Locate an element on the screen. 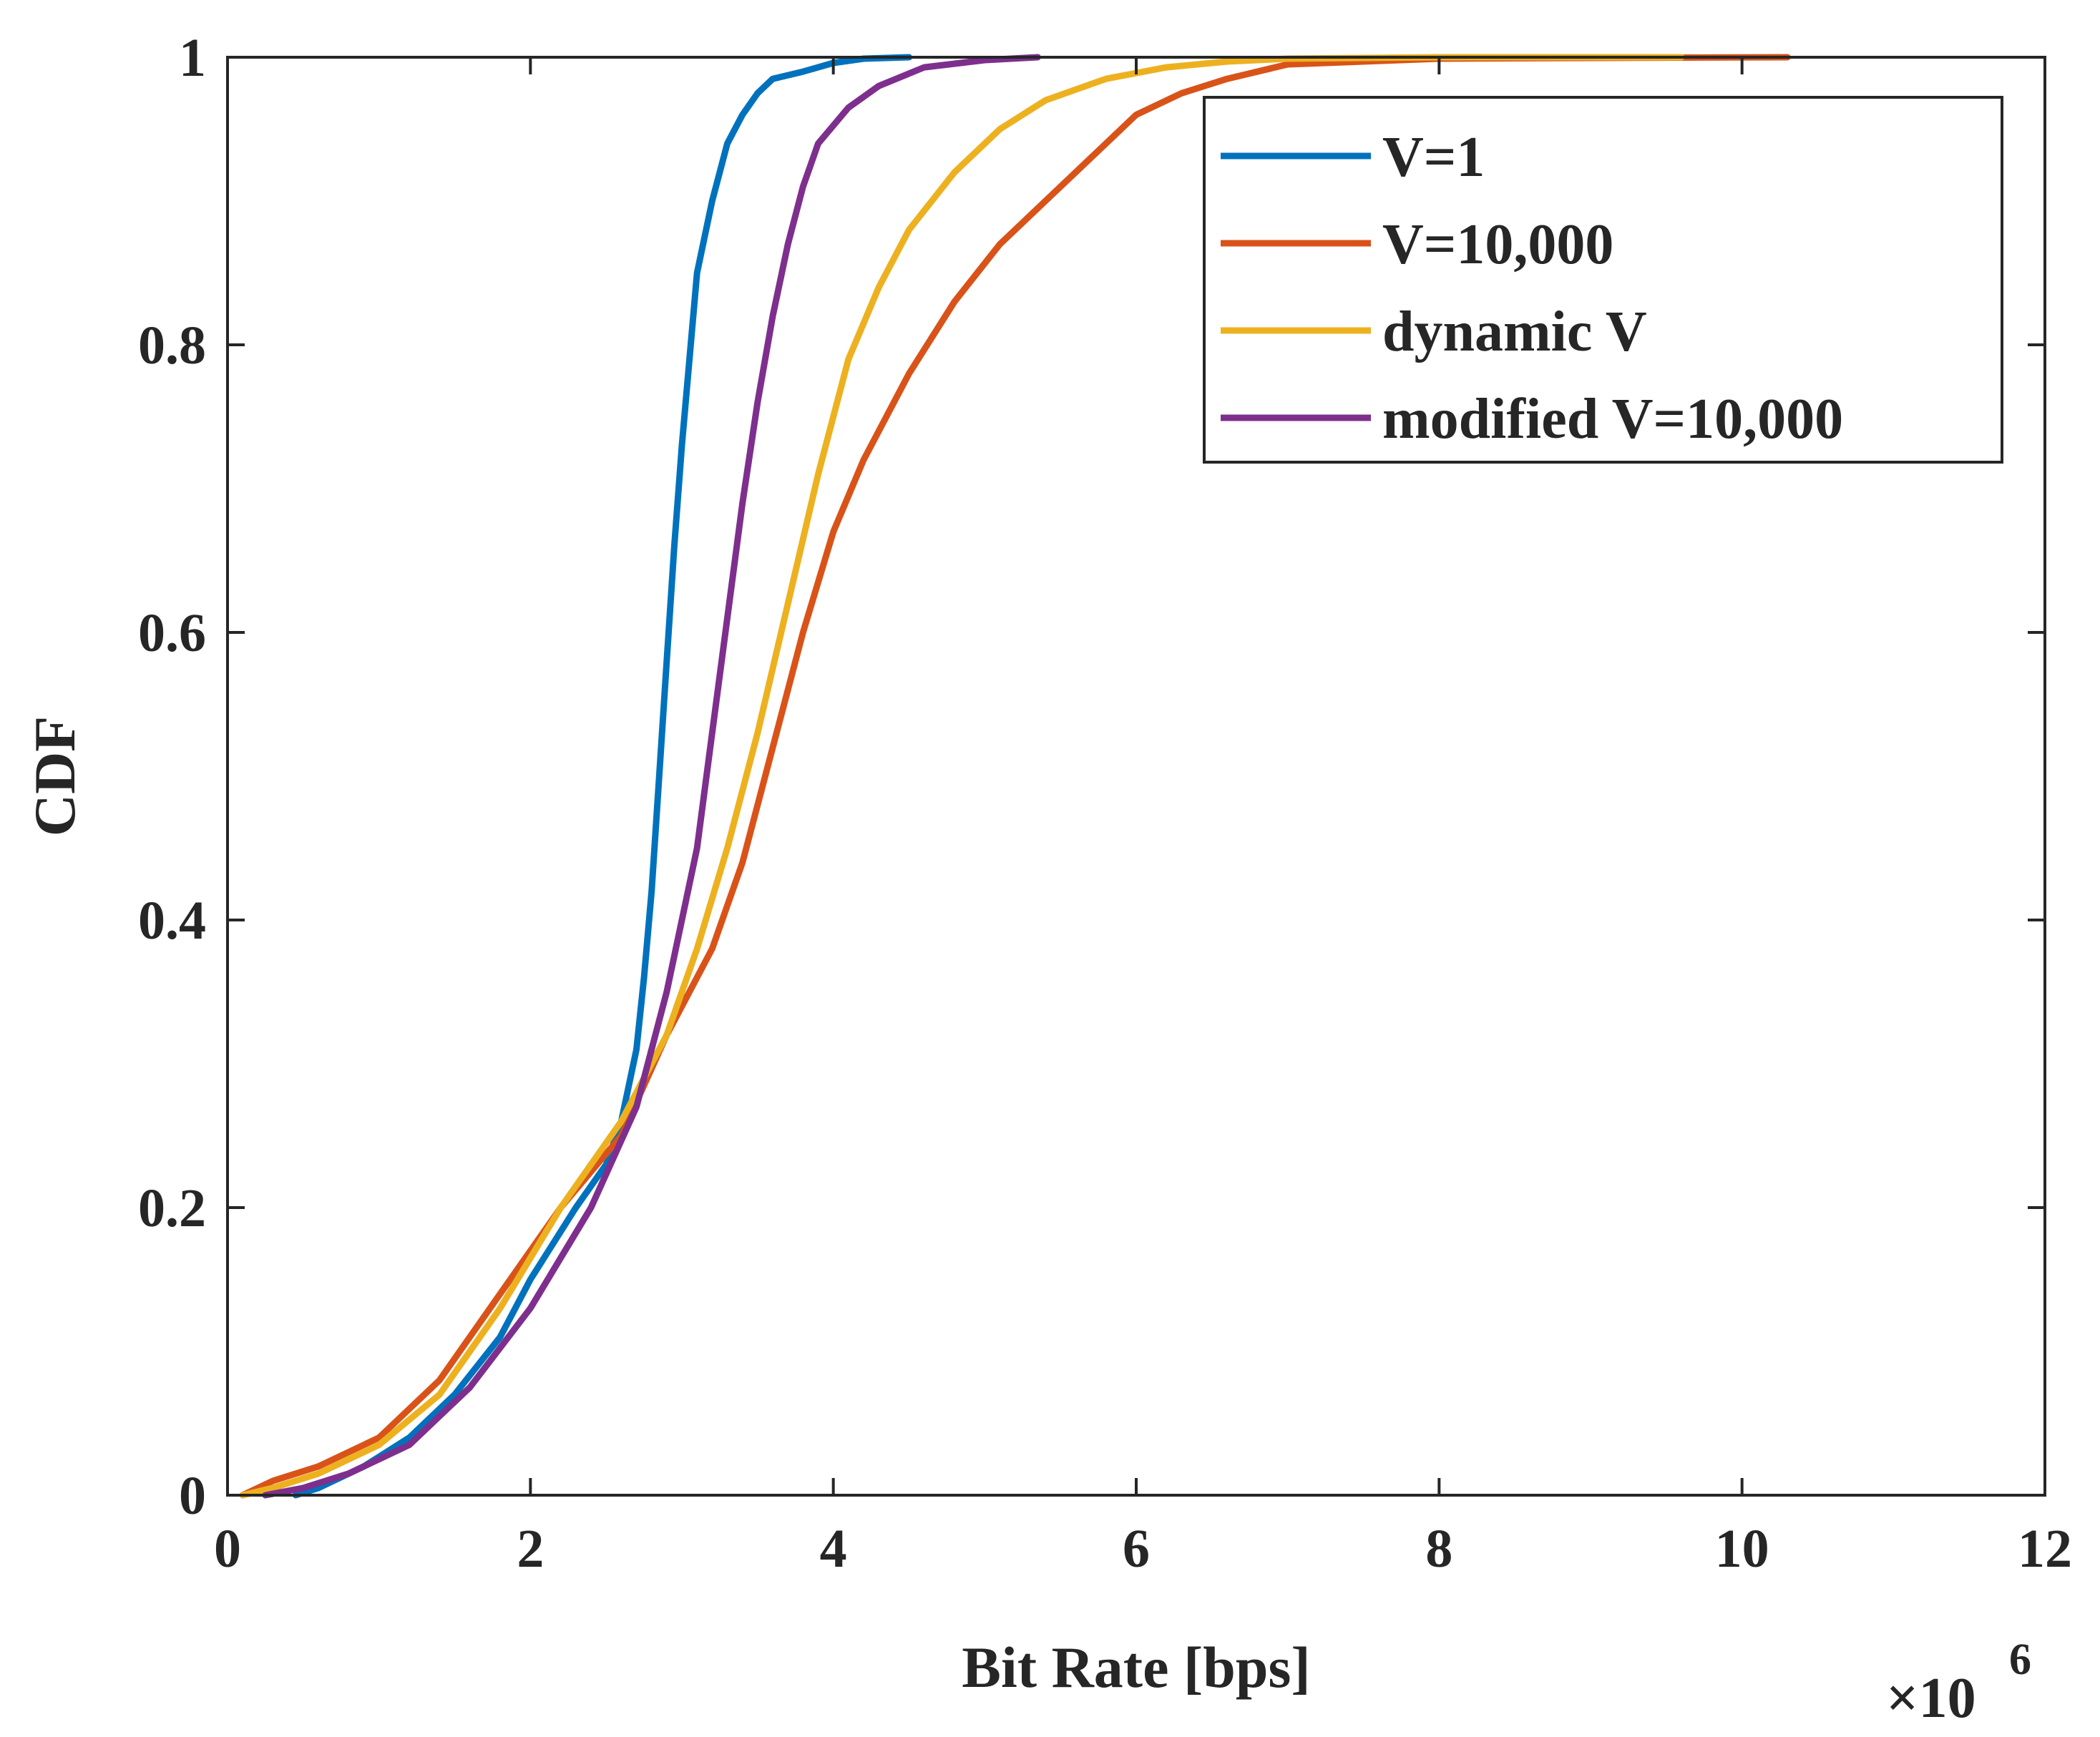  x-tick-label: 10 is located at coordinates (1742, 1549).